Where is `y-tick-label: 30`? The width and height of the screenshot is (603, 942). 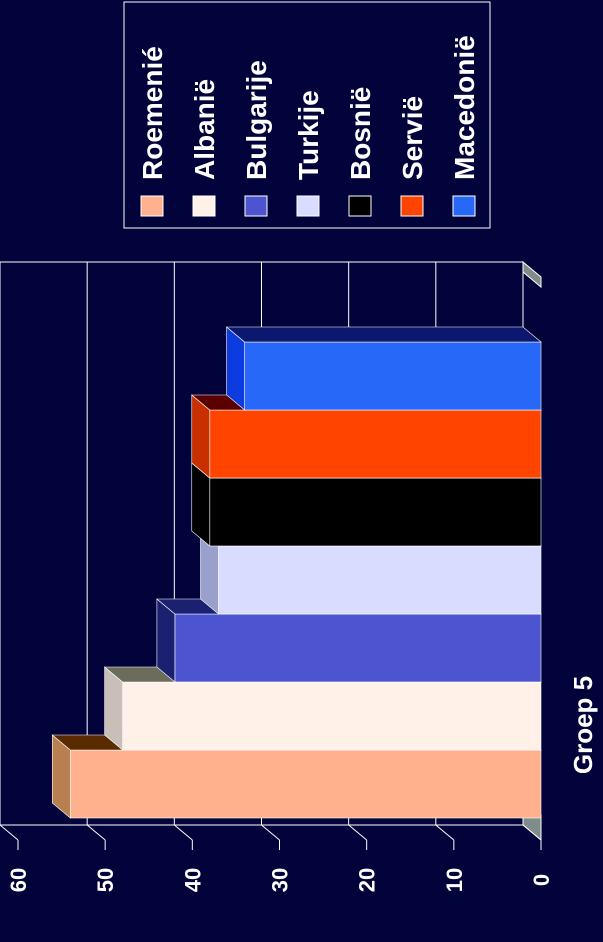
y-tick-label: 30 is located at coordinates (280, 880).